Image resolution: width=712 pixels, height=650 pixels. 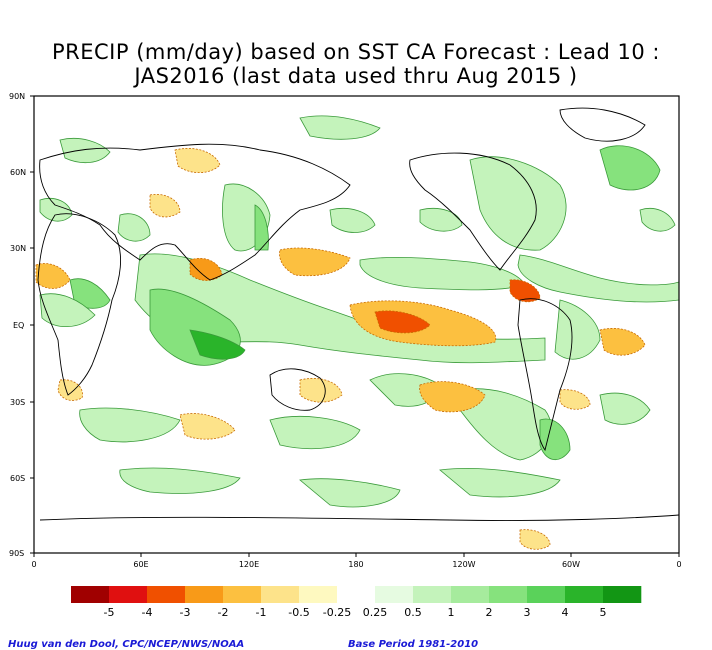 I want to click on legend-label: -0.25, so click(x=337, y=612).